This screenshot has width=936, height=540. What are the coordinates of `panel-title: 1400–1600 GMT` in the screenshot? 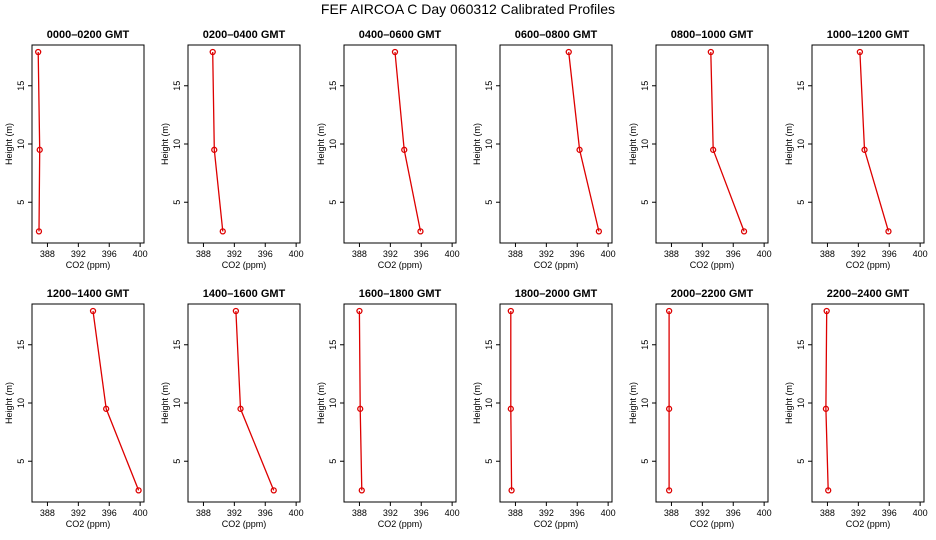 It's located at (244, 294).